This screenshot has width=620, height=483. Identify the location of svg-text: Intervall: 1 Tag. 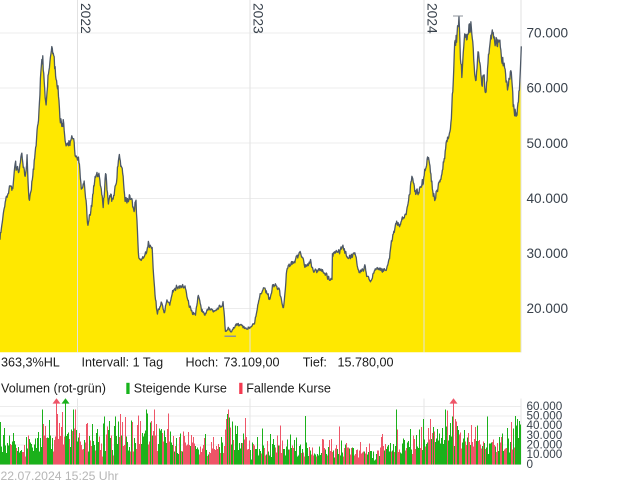
(123, 363).